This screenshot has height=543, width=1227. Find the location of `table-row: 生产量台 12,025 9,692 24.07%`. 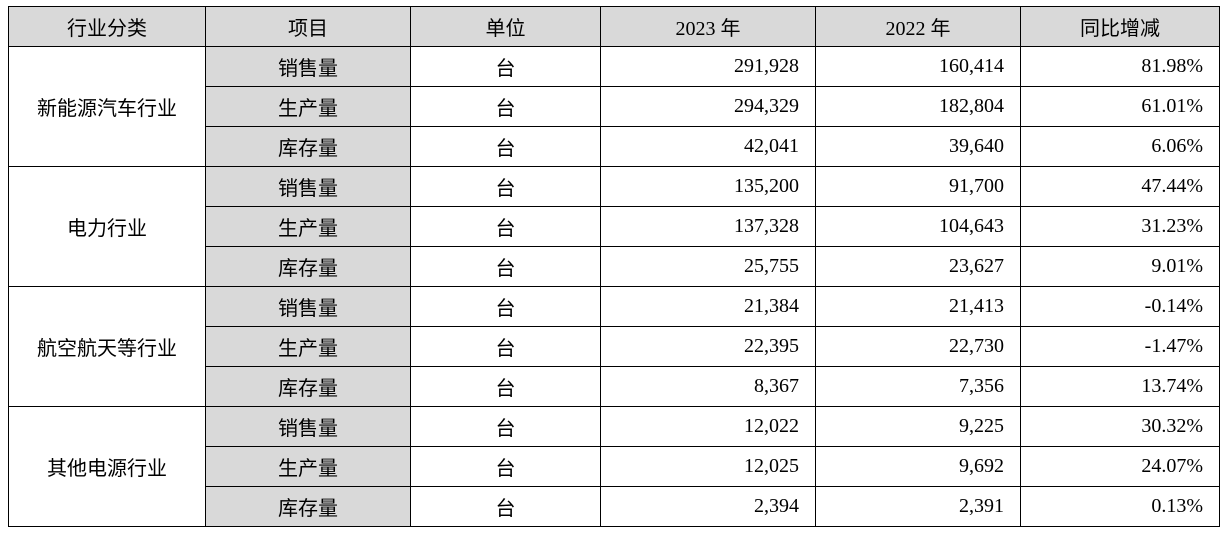

table-row: 生产量台 12,025 9,692 24.07% is located at coordinates (614, 466).